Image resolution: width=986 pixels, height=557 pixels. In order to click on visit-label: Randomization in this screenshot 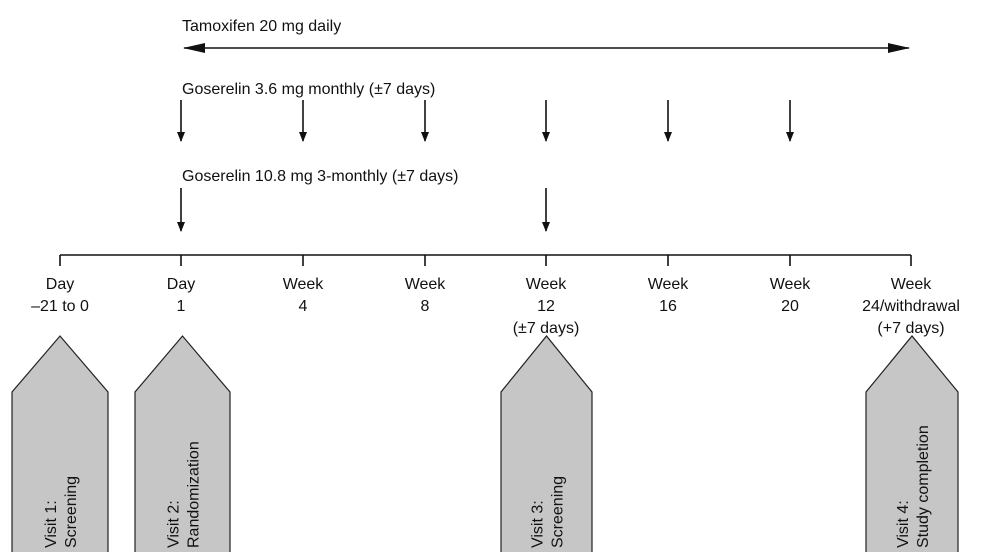, I will do `click(194, 494)`.